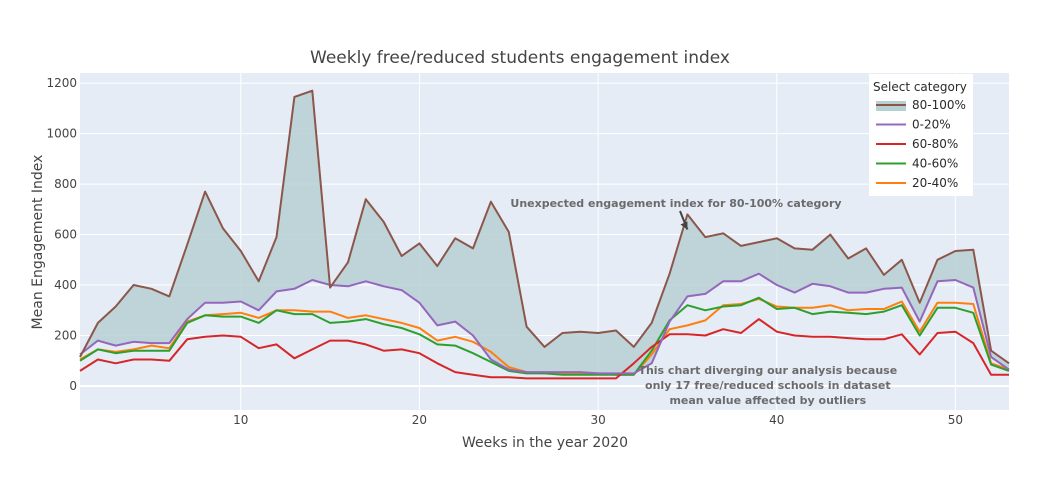 This screenshot has width=1054, height=488. I want to click on series-line-40-60%, so click(544, 336).